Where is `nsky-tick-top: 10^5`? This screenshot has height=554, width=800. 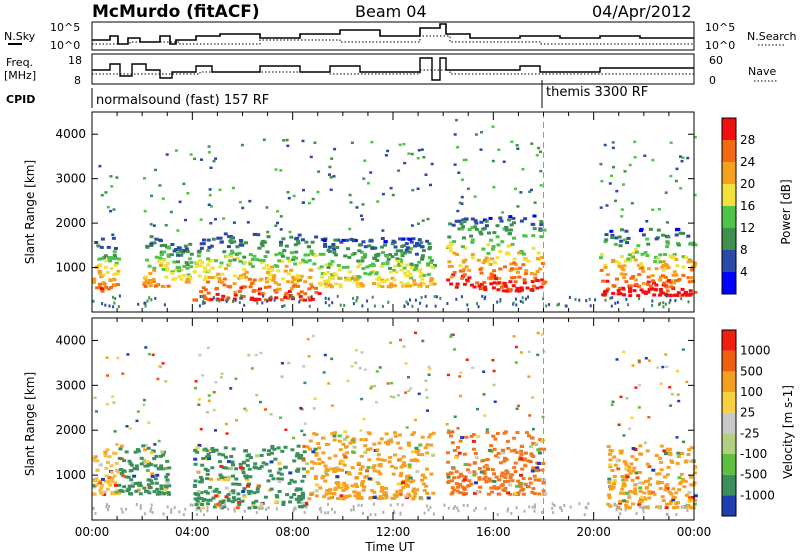
nsky-tick-top: 10^5 is located at coordinates (65, 27).